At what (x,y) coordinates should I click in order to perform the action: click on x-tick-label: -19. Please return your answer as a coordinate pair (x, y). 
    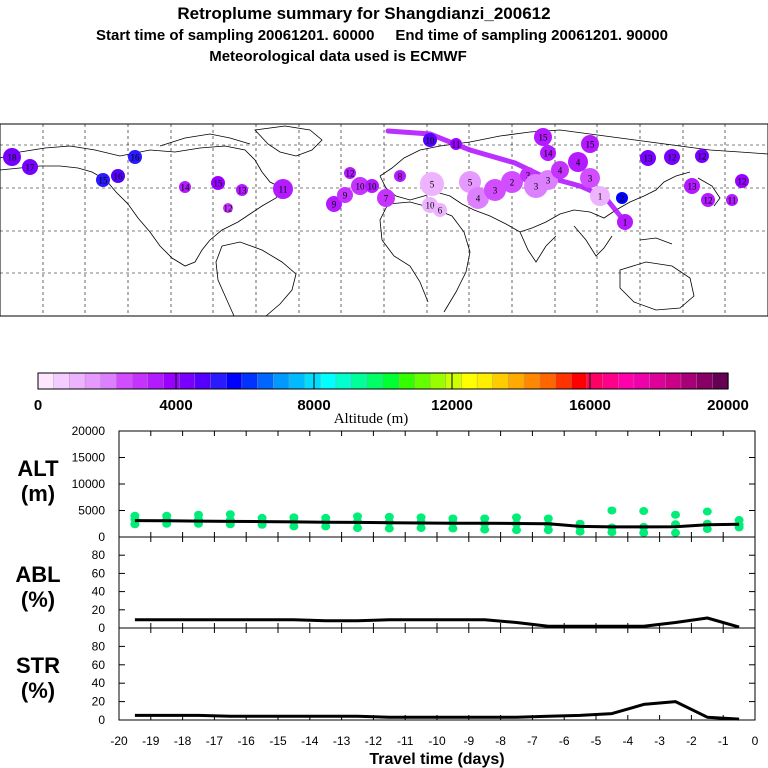
    Looking at the image, I should click on (151, 741).